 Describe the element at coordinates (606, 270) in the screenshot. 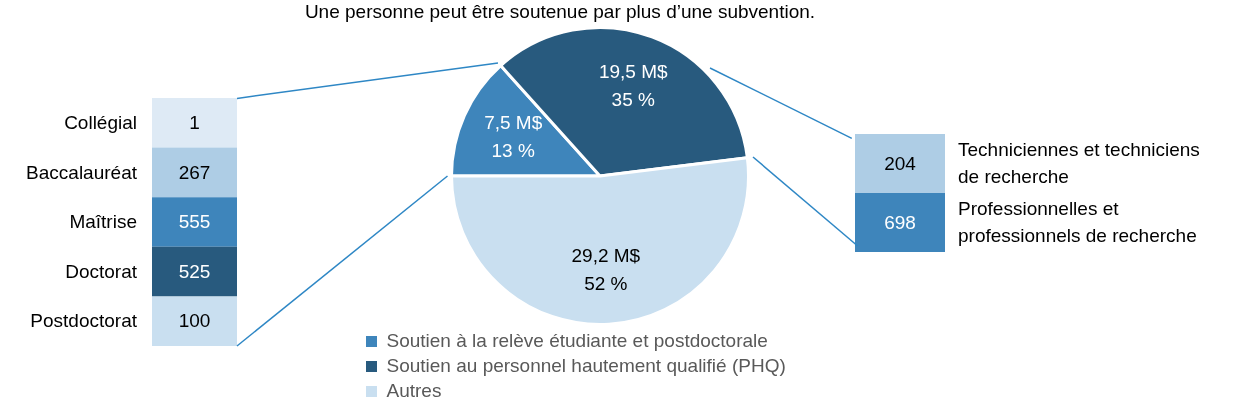

I see `data-label: 29,2 M$ 52 %` at that location.